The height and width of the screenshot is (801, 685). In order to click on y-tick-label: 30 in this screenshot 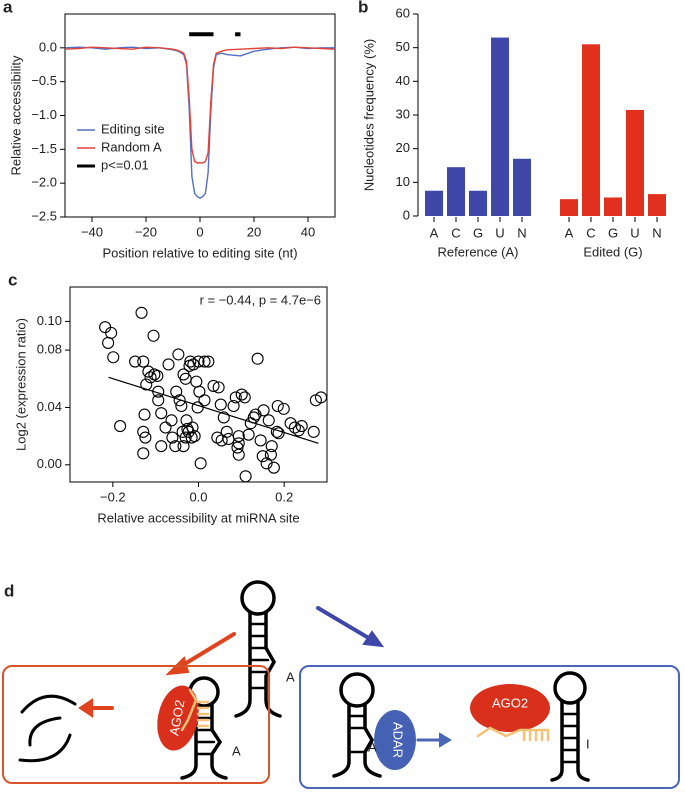, I will do `click(403, 113)`.